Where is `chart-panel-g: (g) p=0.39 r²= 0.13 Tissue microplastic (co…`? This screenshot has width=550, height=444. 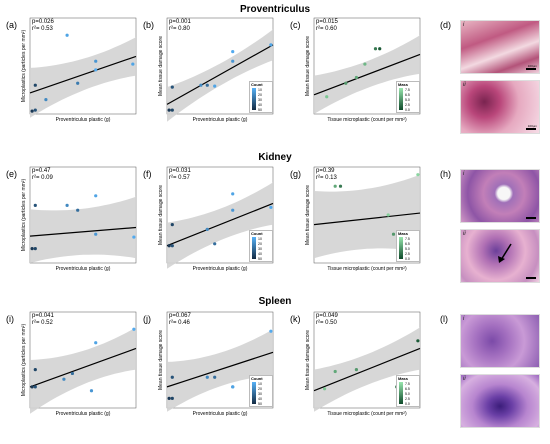
chart-panel-g: (g) p=0.39 r²= 0.13 Tissue microplastic (co… is located at coordinates (356, 222).